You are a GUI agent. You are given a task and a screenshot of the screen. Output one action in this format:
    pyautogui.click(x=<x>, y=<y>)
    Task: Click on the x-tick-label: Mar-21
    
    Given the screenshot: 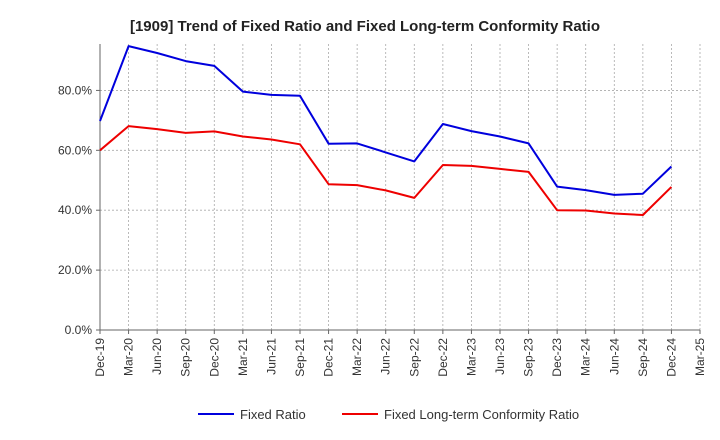 What is the action you would take?
    pyautogui.click(x=243, y=357)
    